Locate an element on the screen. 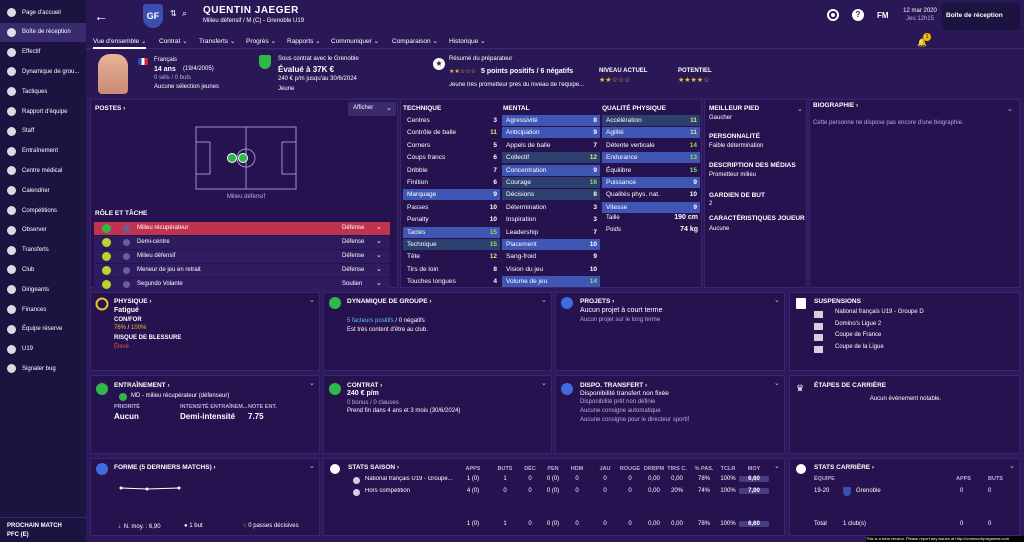 Image resolution: width=1024 pixels, height=542 pixels. role-row: Milieu défensif Défense ⌄ is located at coordinates (242, 256).